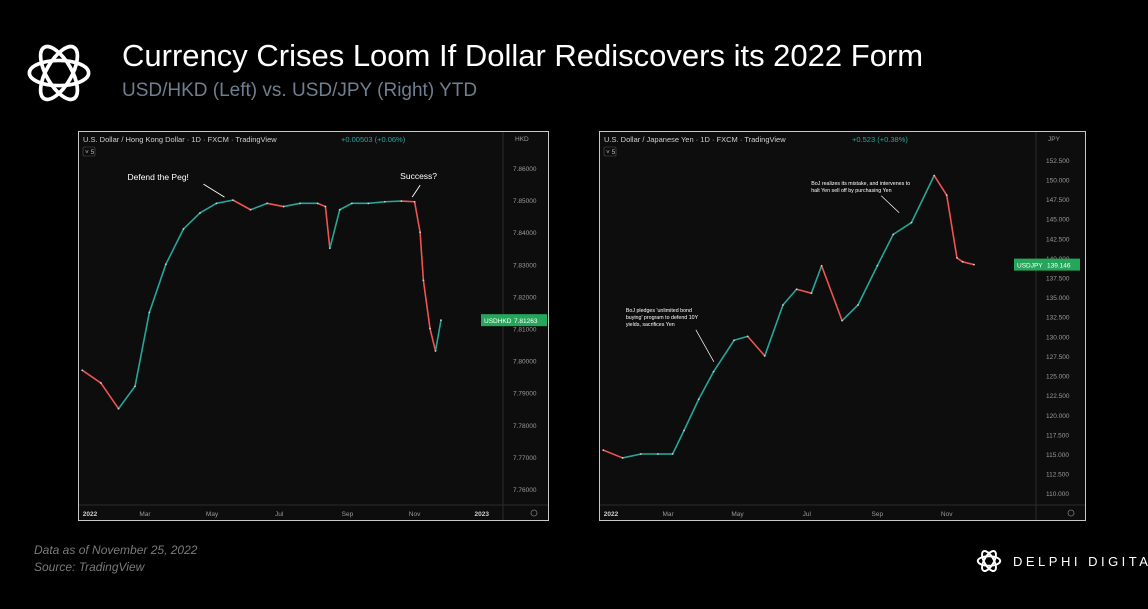 The image size is (1148, 609). I want to click on y-tick-label: 7.80000, so click(525, 362).